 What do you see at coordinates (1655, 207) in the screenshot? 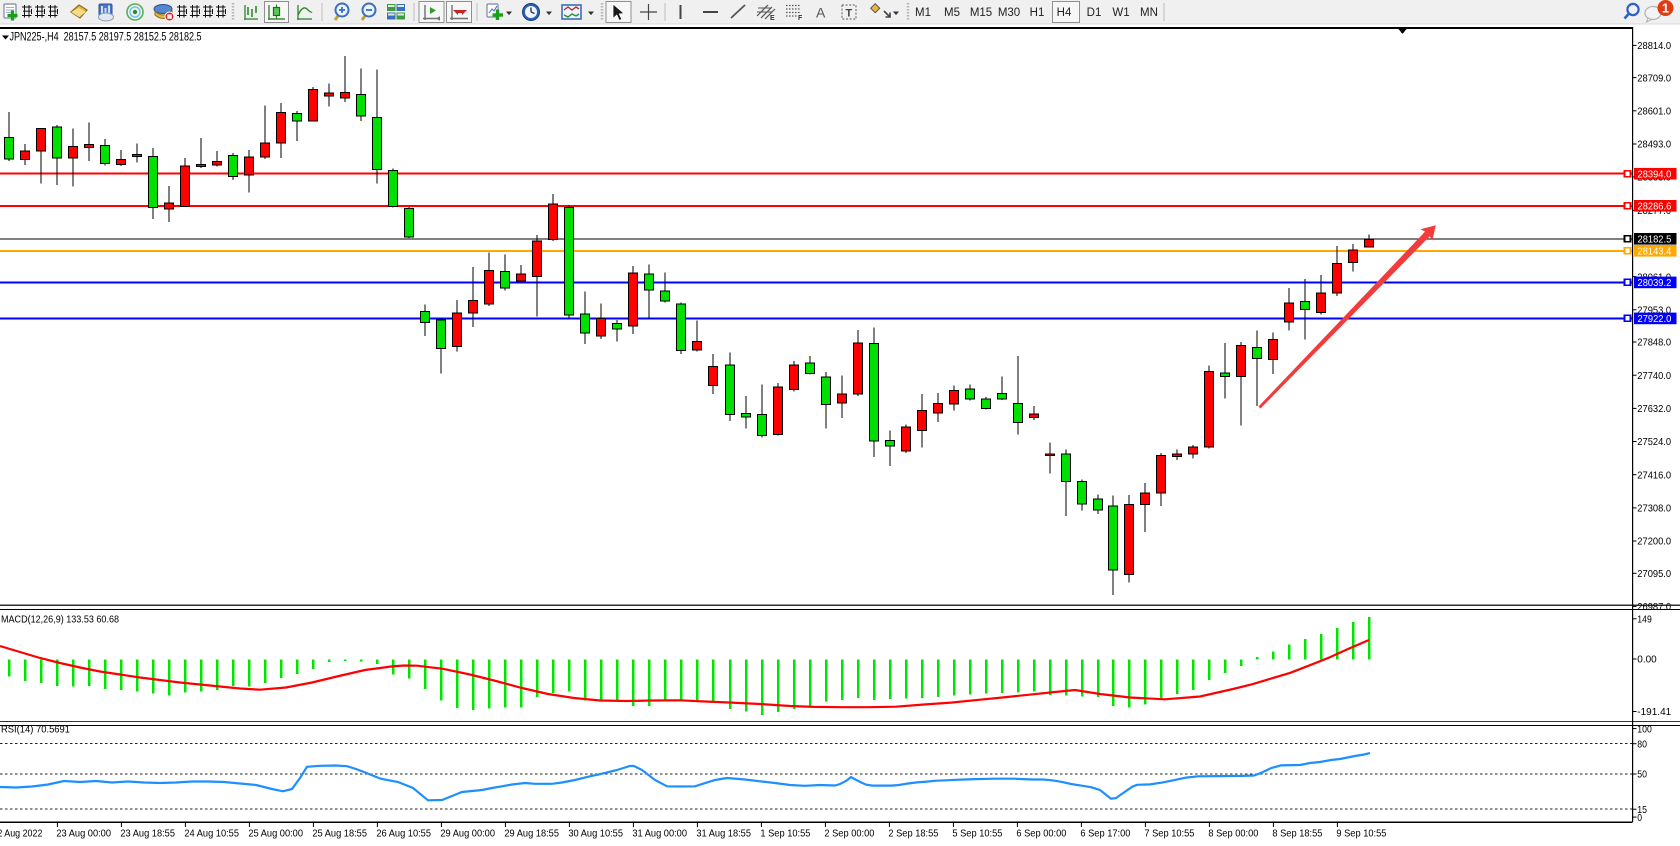
I see `svg-text: 28286.6` at bounding box center [1655, 207].